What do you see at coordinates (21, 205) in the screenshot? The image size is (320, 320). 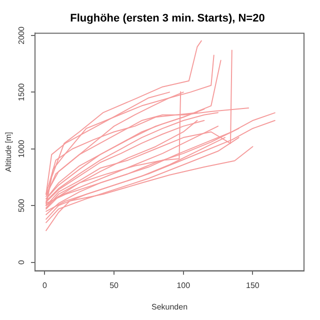 I see `y-tick-label: 500` at bounding box center [21, 205].